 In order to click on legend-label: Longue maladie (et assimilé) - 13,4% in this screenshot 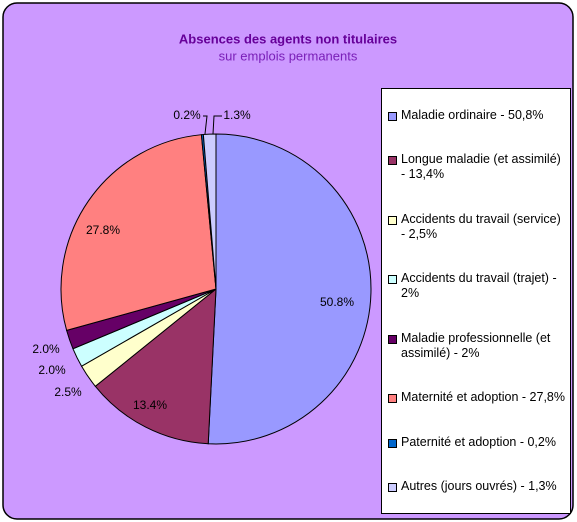, I will do `click(481, 167)`.